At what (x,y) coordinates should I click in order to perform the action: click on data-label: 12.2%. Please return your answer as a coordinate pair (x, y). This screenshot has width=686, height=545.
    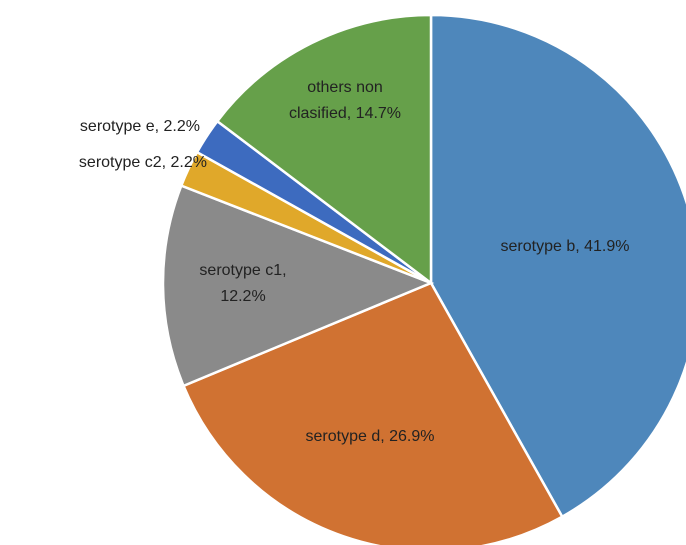
    Looking at the image, I should click on (242, 296).